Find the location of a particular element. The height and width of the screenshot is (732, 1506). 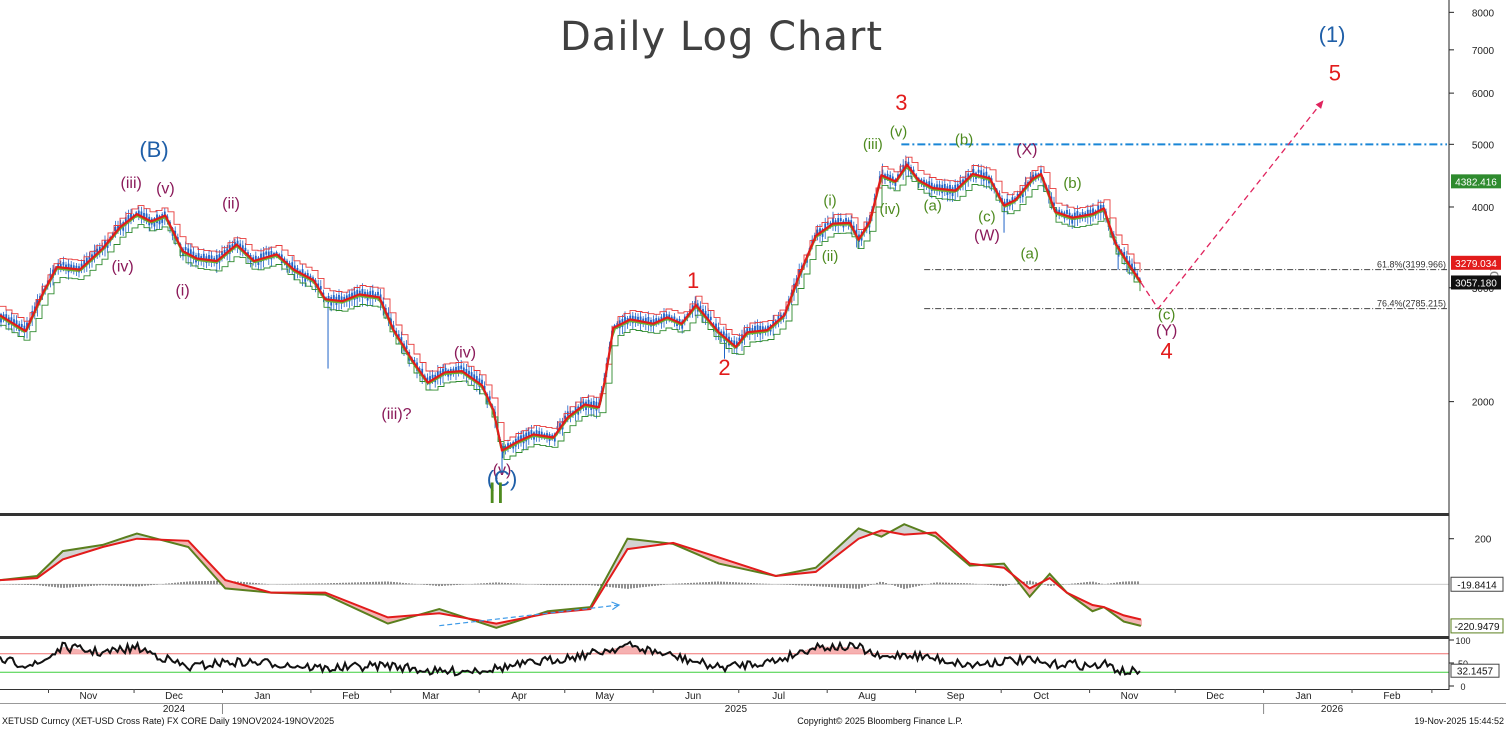

macd-tag-label: -19.8414 is located at coordinates (1477, 585).